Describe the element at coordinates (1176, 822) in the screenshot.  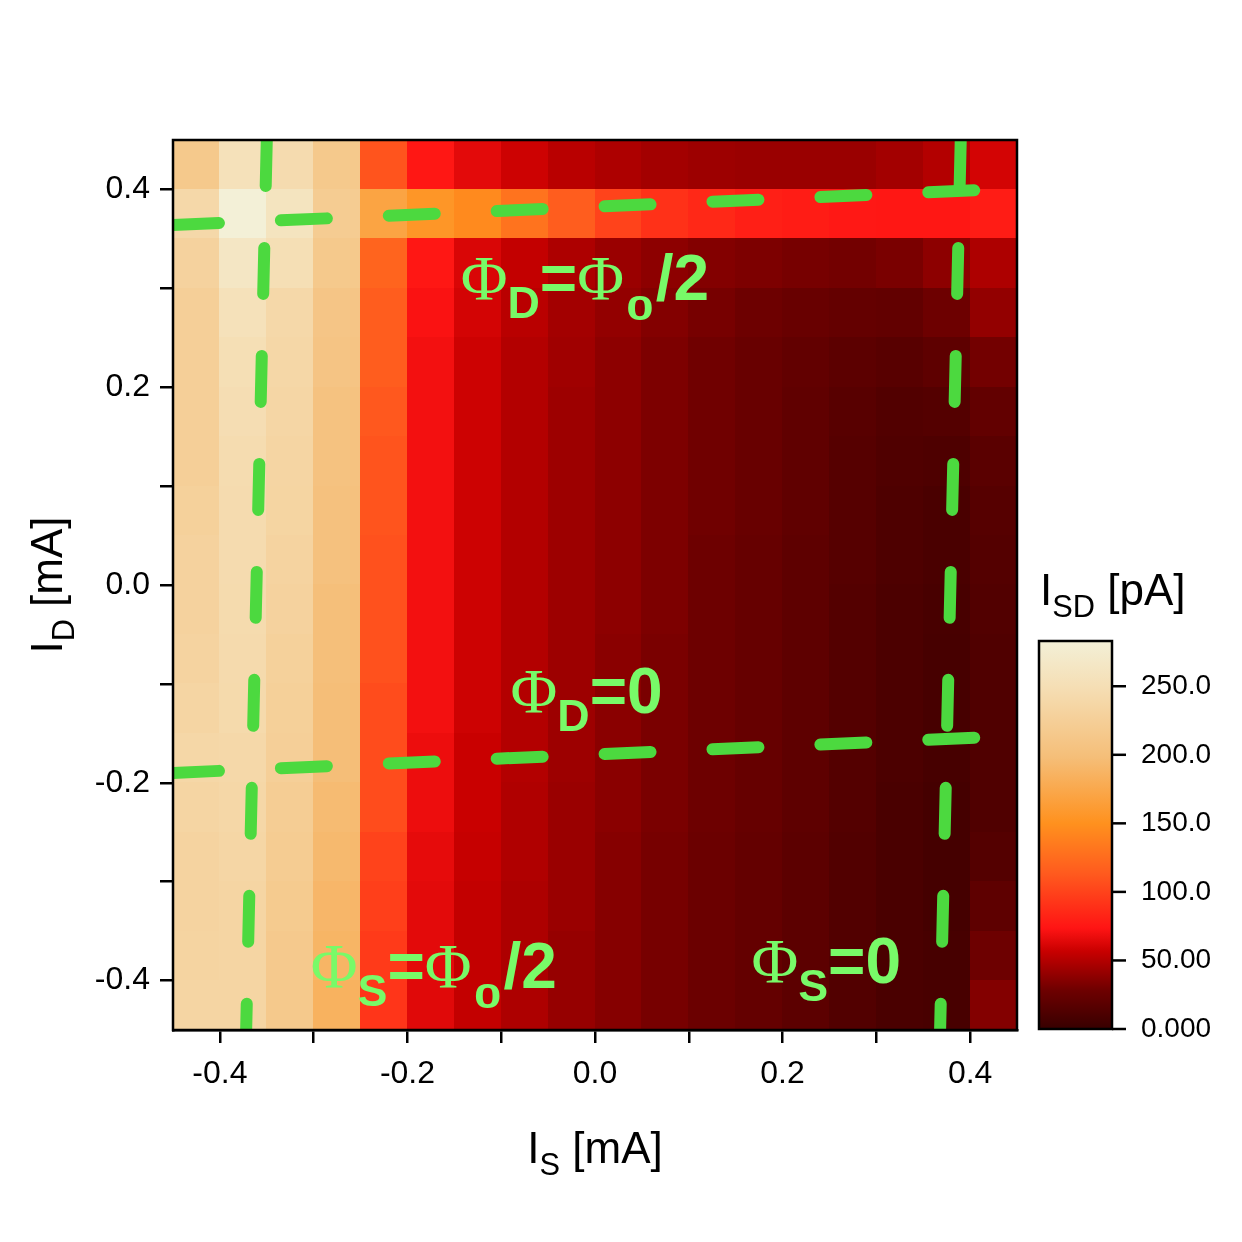
I see `color-bar-label: 150.0` at that location.